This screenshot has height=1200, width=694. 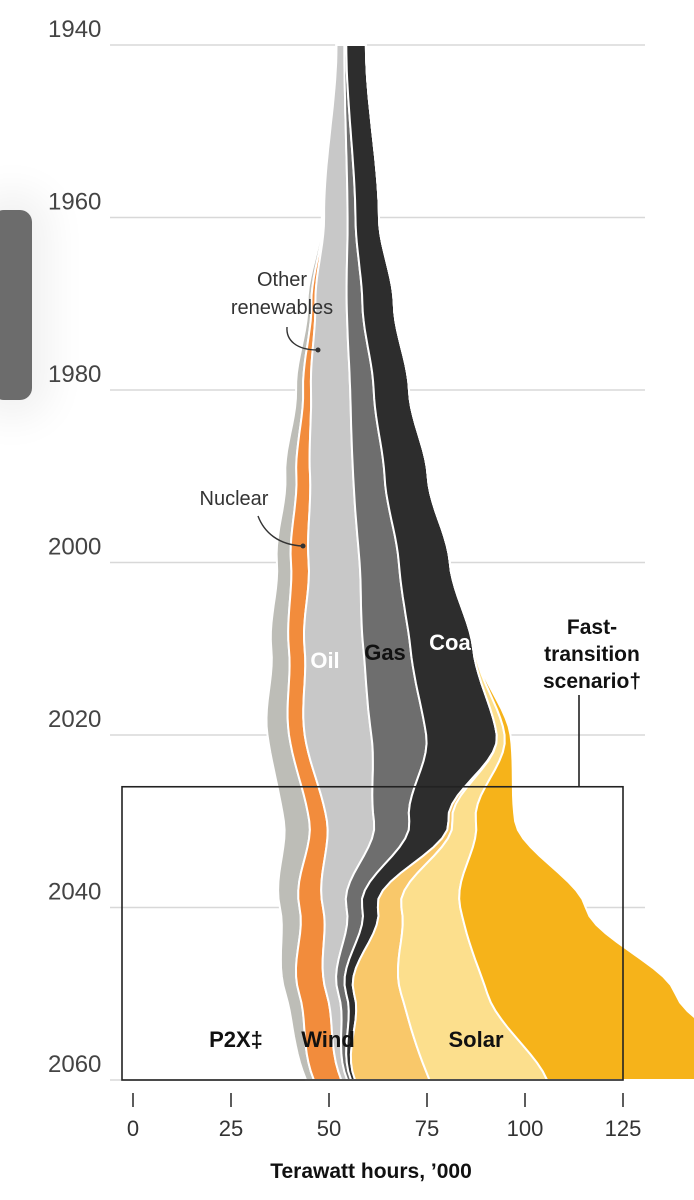 I want to click on x-tick-label-50: 50, so click(x=329, y=1128).